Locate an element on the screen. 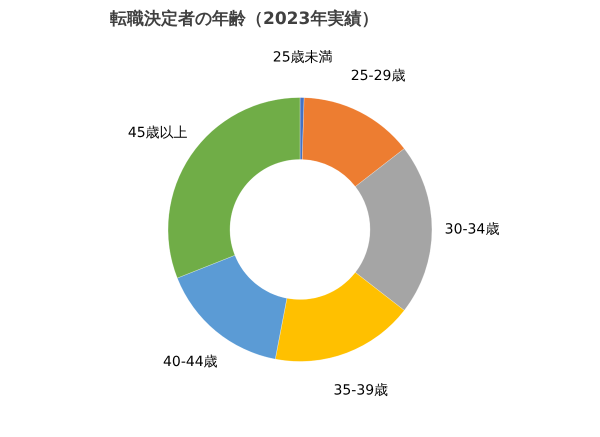 Image resolution: width=600 pixels, height=437 pixels. slice-label: 45歳以上 is located at coordinates (158, 132).